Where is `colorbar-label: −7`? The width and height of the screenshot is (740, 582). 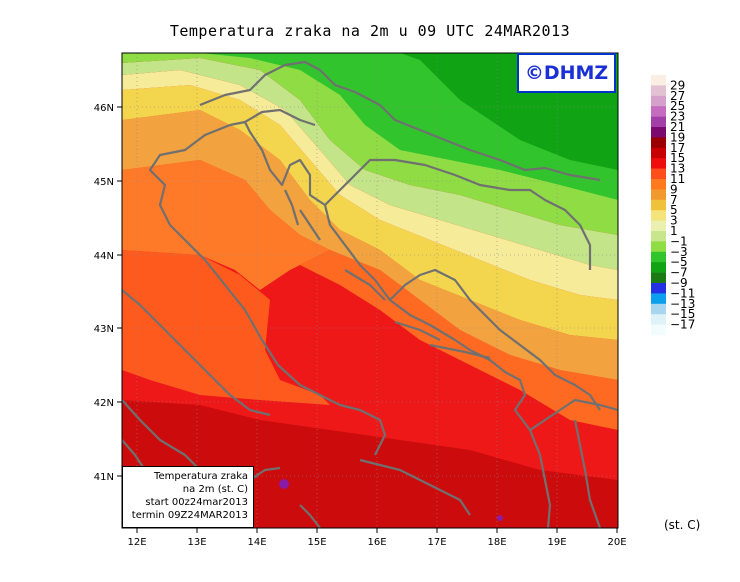
colorbar-label: −7 is located at coordinates (679, 273).